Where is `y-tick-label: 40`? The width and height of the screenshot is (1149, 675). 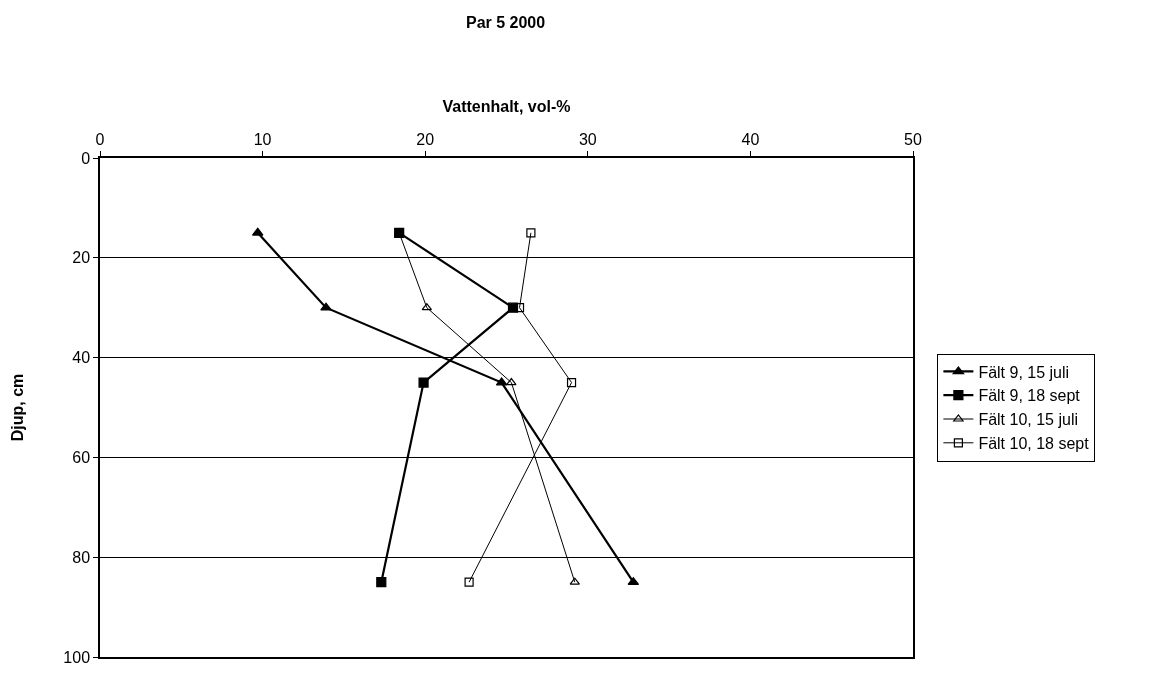
y-tick-label: 40 is located at coordinates (81, 358).